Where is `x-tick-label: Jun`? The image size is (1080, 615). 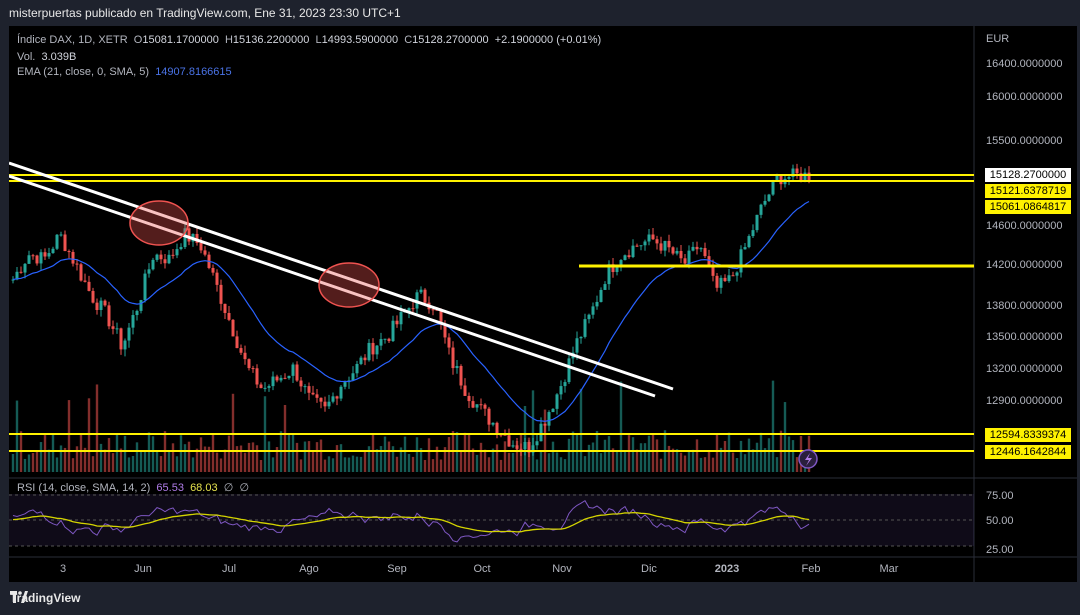 x-tick-label: Jun is located at coordinates (143, 569).